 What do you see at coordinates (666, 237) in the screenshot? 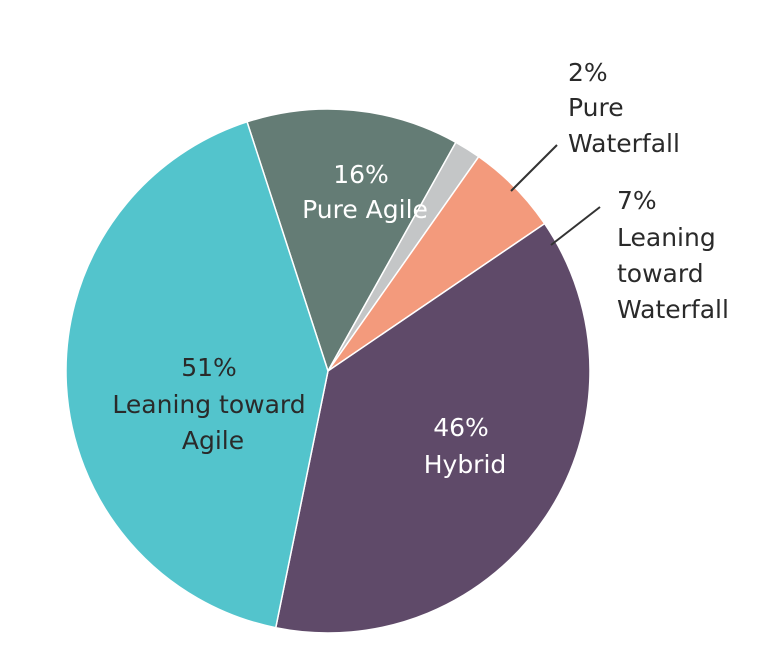
I see `label-leaning-toward-waterfall-line-1: Leaning` at bounding box center [666, 237].